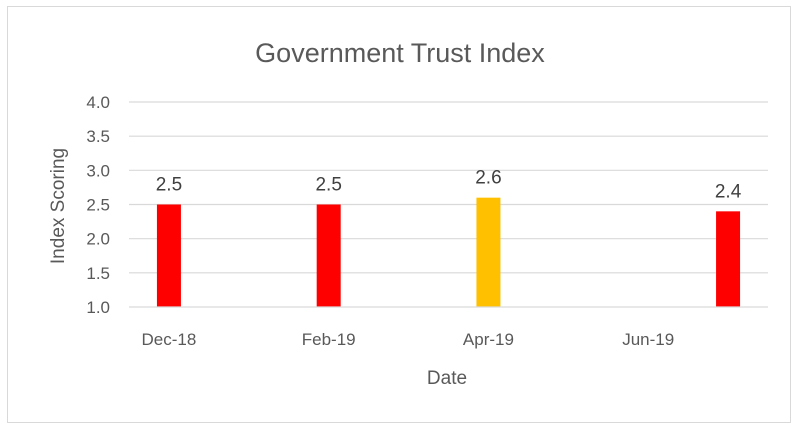 Image resolution: width=800 pixels, height=431 pixels. What do you see at coordinates (98, 239) in the screenshot?
I see `y-tick-label: 2.0` at bounding box center [98, 239].